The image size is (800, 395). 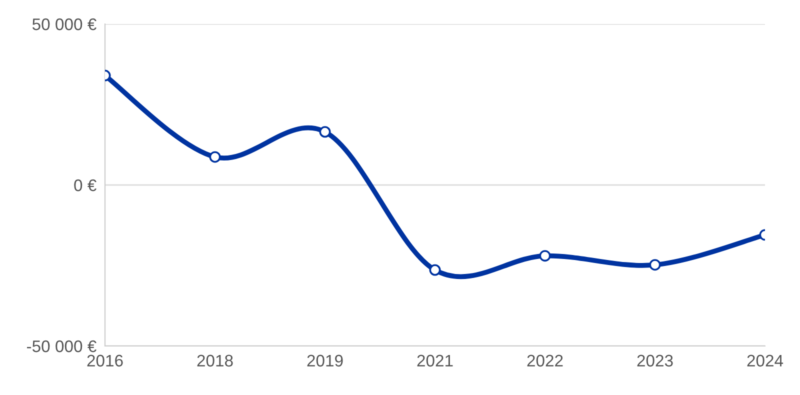 What do you see at coordinates (85, 185) in the screenshot?
I see `y-tick-label: 0 €` at bounding box center [85, 185].